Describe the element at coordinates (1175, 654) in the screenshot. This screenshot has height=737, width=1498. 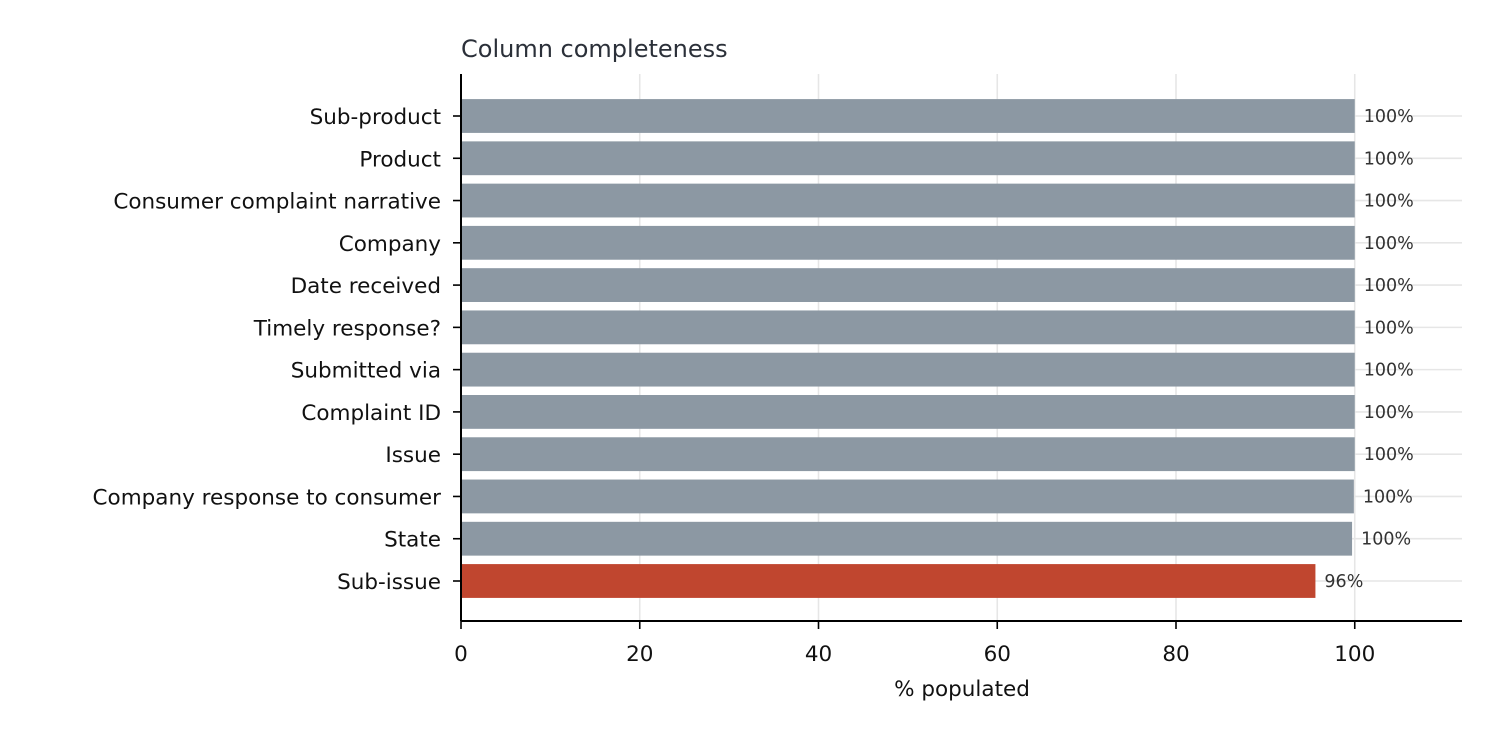
I see `x-tick-label: 80` at that location.